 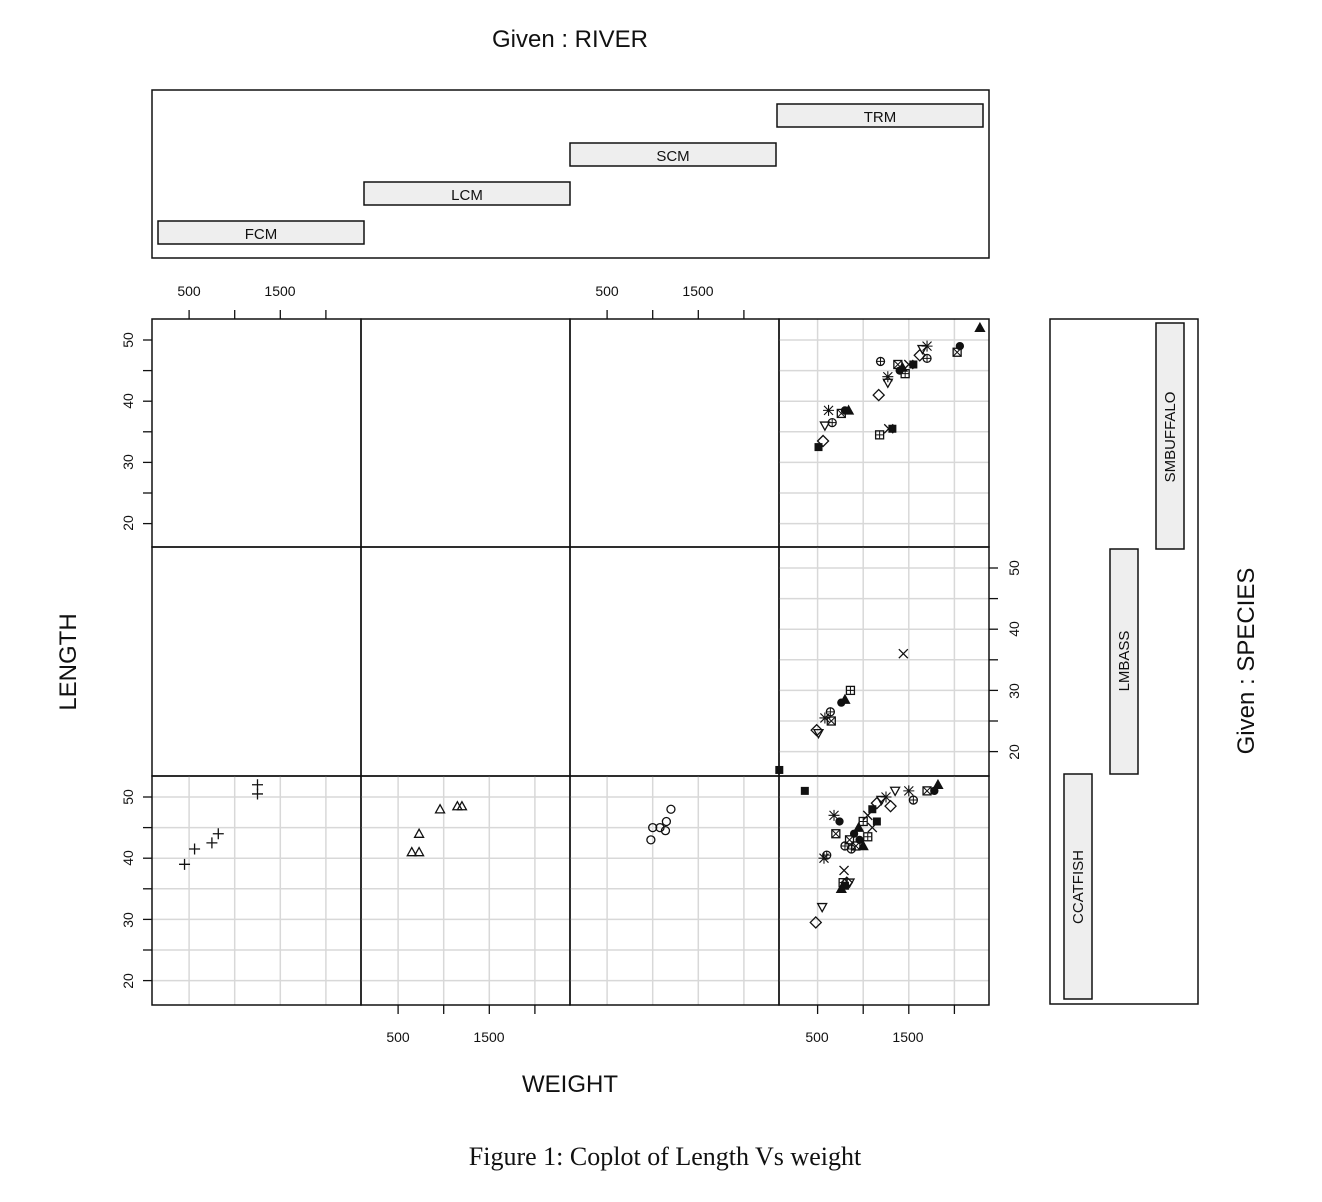 What do you see at coordinates (467, 193) in the screenshot?
I see `river-bar-lcm` at bounding box center [467, 193].